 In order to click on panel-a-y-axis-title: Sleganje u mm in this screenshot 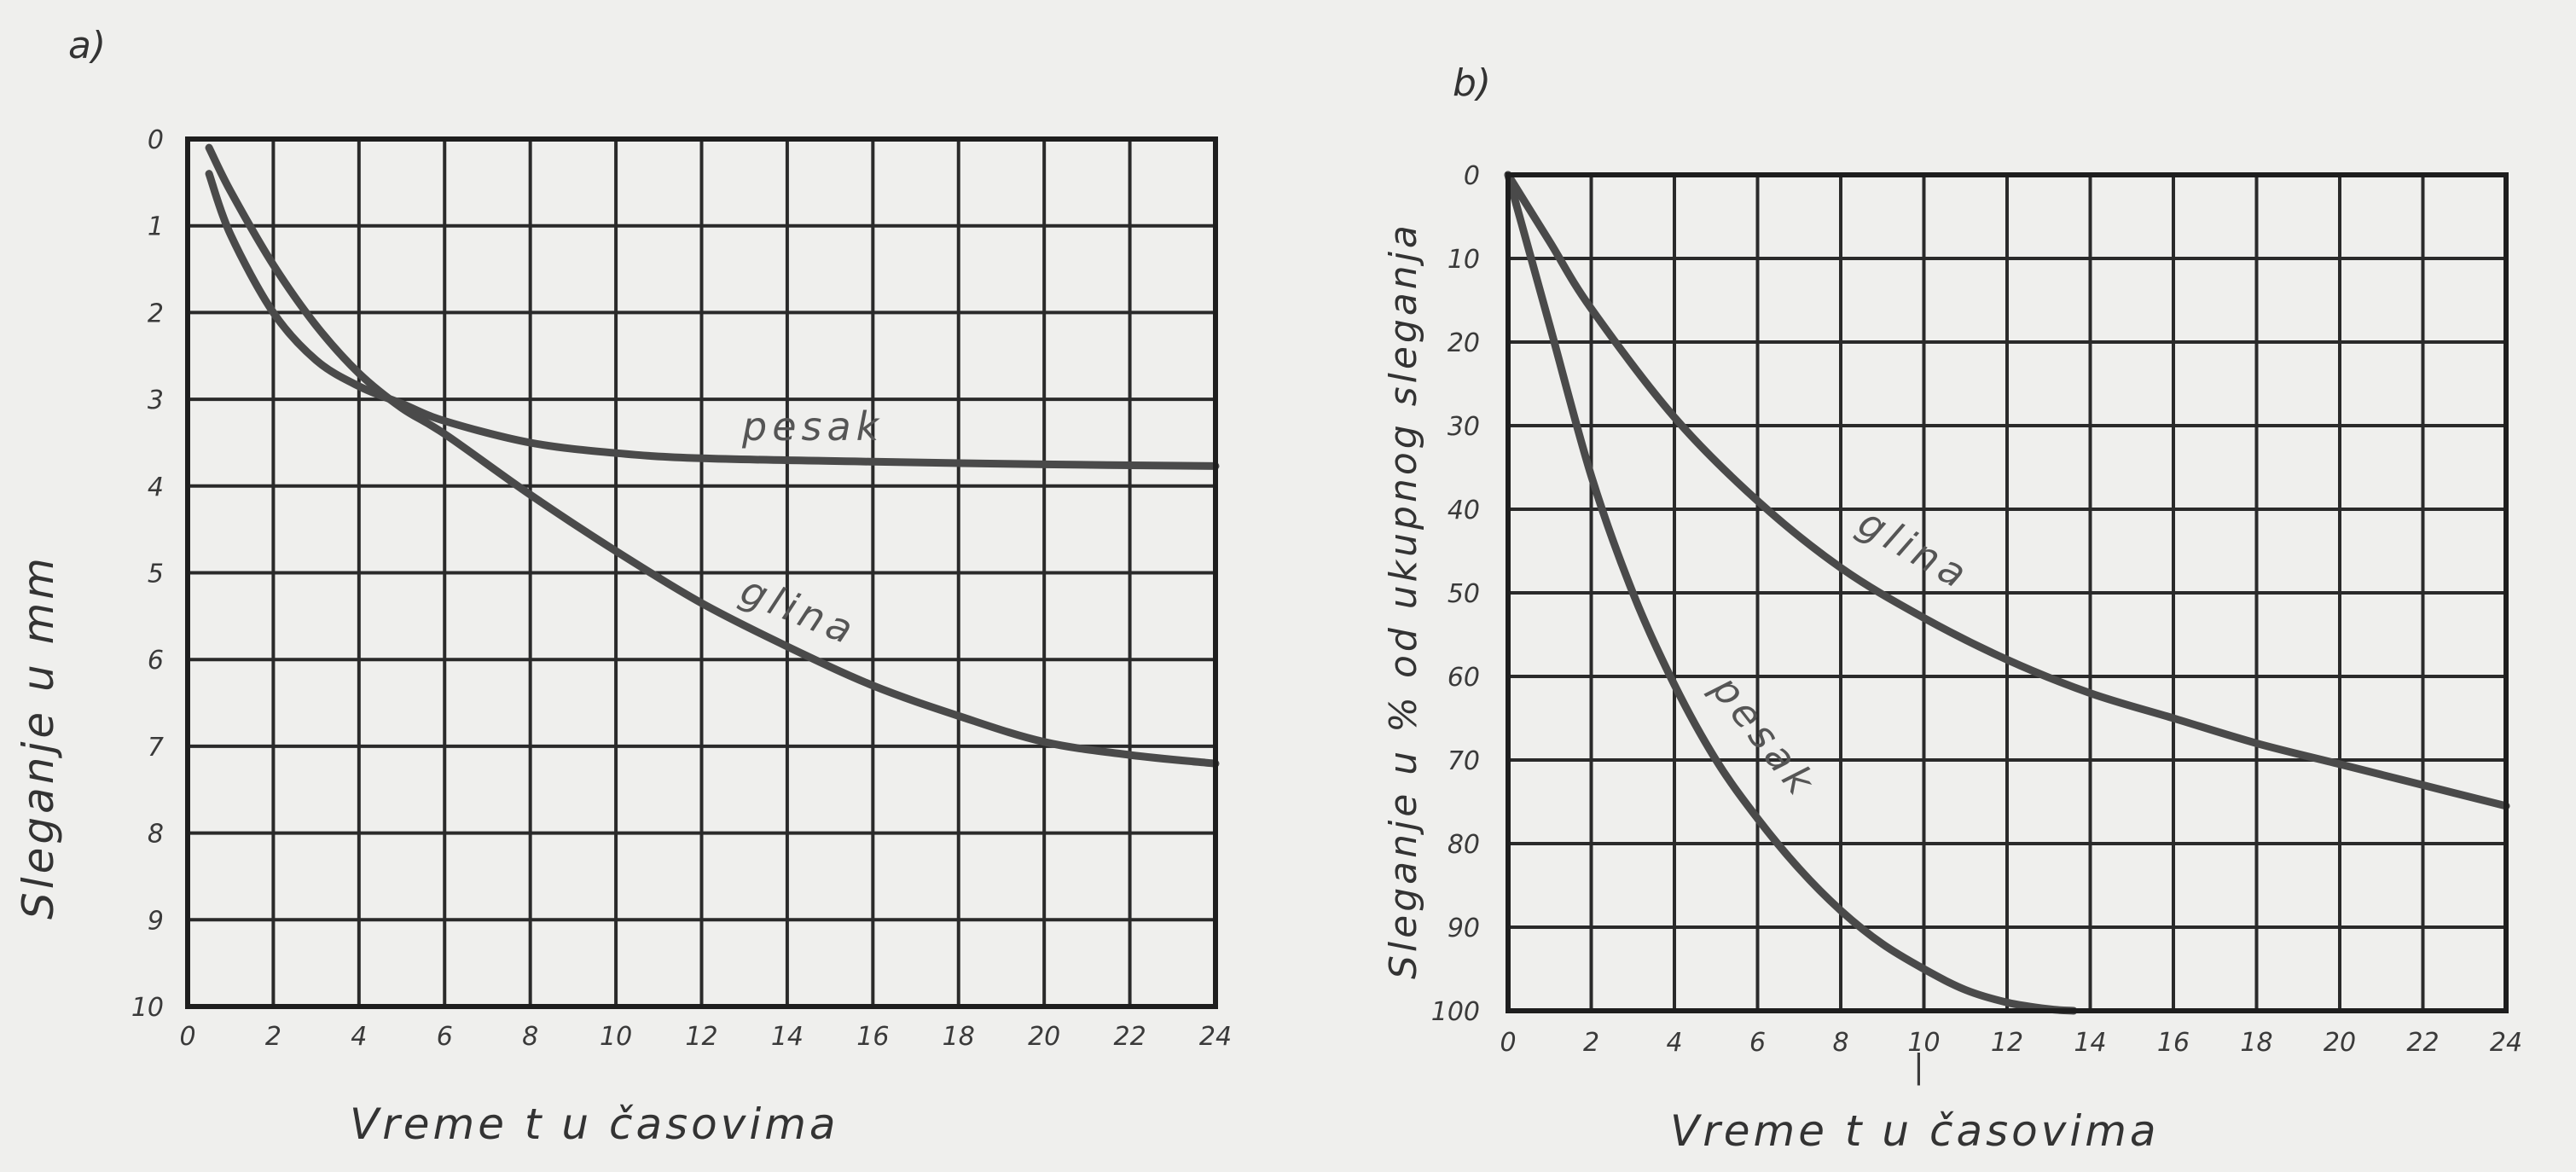, I will do `click(38, 737)`.